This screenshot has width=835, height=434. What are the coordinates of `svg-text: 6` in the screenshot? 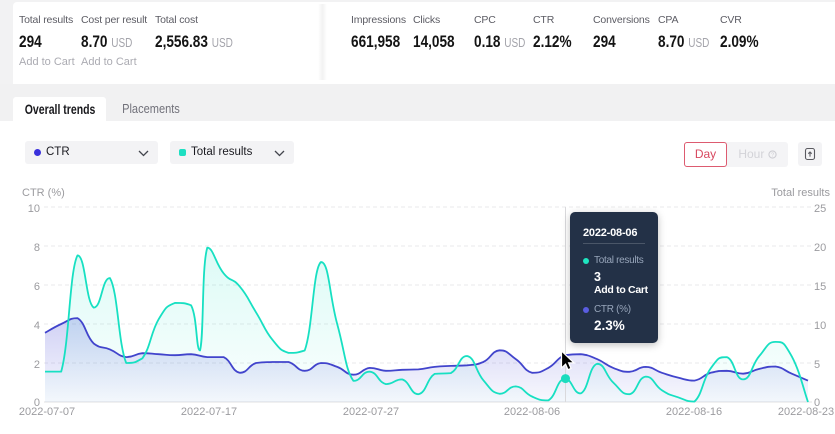 It's located at (37, 287).